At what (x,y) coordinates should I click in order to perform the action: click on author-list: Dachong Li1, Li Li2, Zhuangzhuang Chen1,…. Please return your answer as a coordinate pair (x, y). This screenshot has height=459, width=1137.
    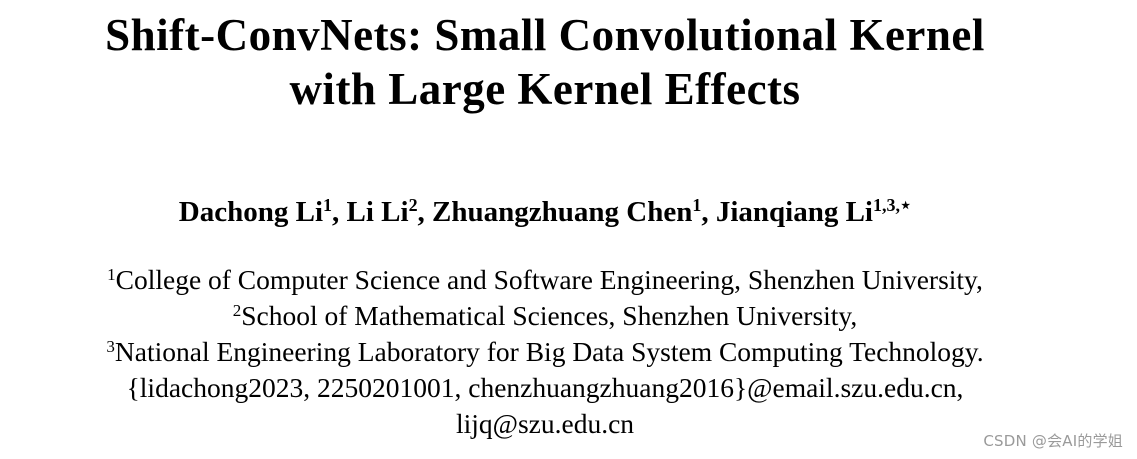
    Looking at the image, I should click on (545, 212).